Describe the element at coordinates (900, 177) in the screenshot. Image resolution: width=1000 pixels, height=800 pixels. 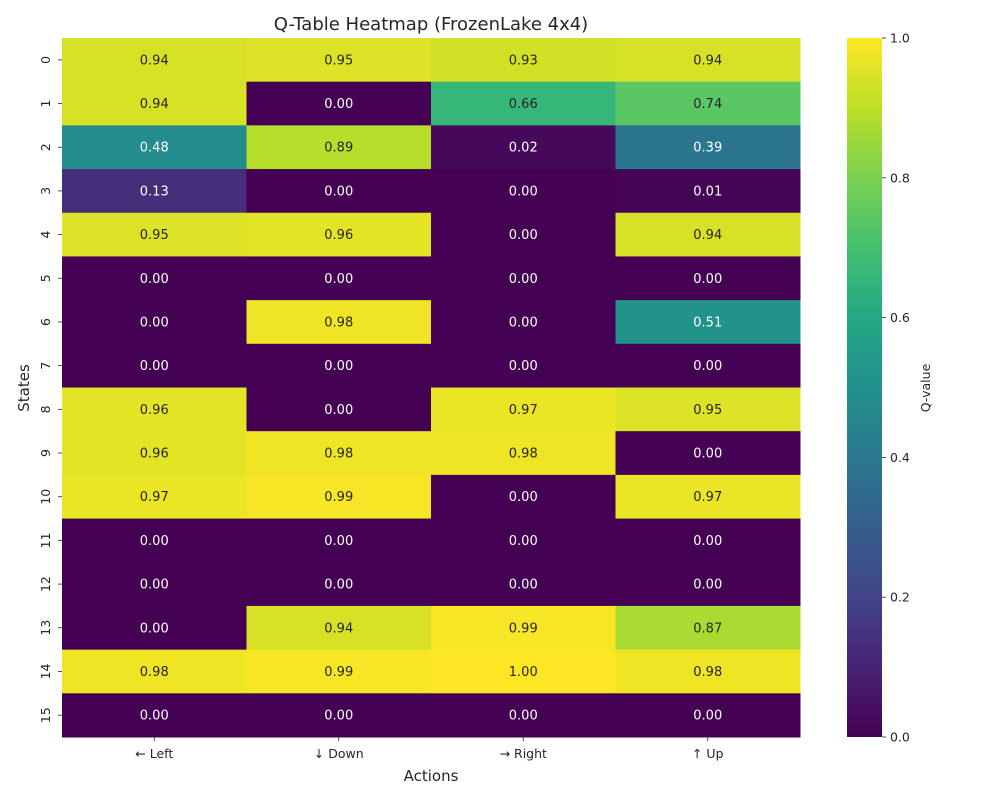
I see `colorbar-tick-label: 0.8` at that location.